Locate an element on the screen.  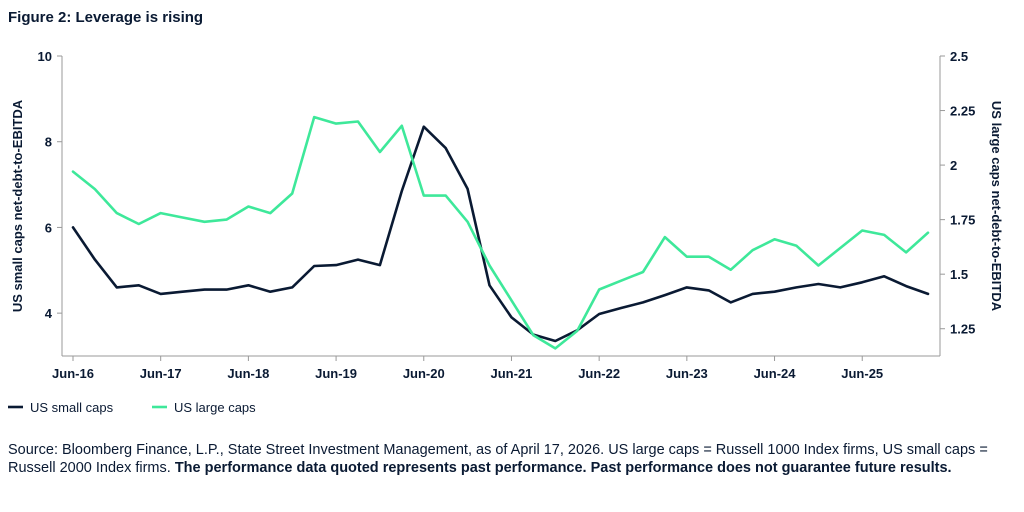
right-tick-label: 2.5 is located at coordinates (959, 56).